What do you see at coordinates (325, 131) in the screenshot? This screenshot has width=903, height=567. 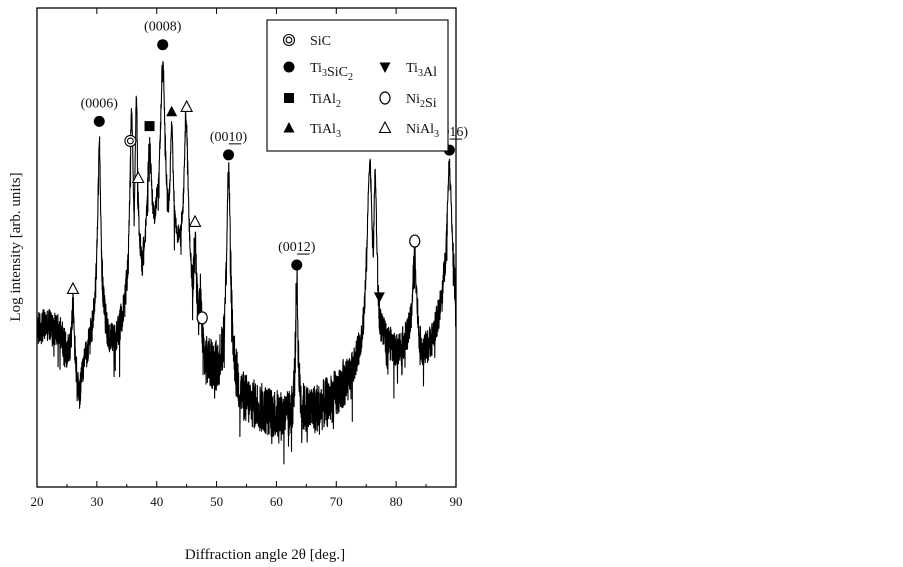 I see `legend-label: TiAl3` at bounding box center [325, 131].